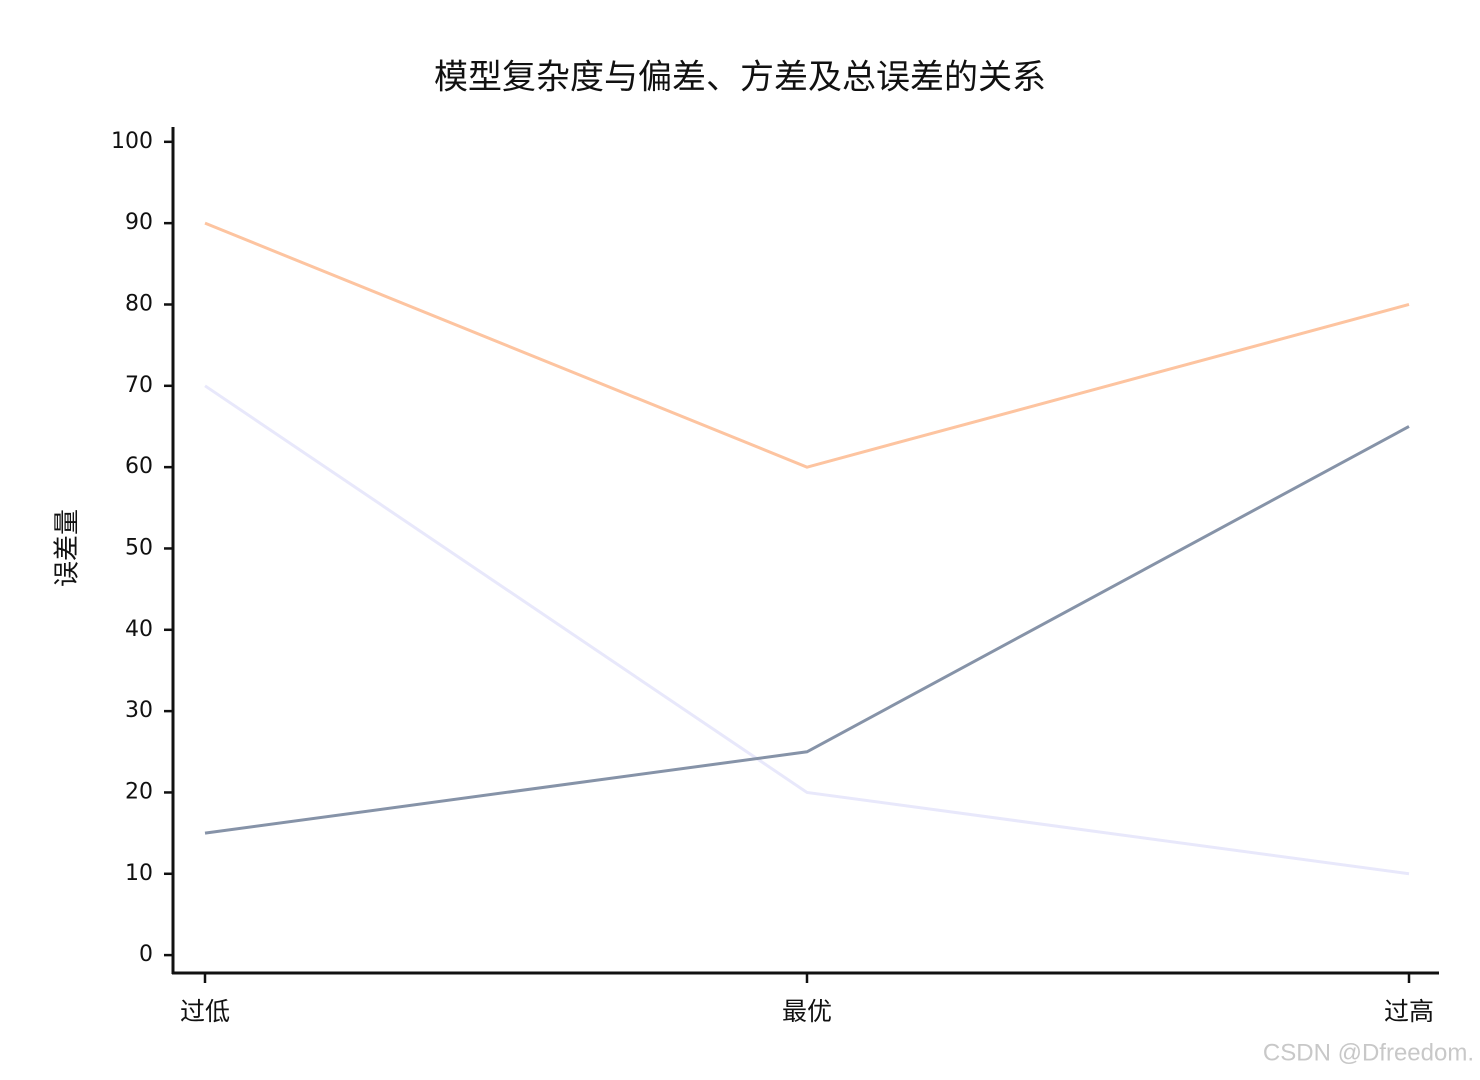 This screenshot has width=1480, height=1080. What do you see at coordinates (68, 548) in the screenshot?
I see `y-axis-label: 误差量` at bounding box center [68, 548].